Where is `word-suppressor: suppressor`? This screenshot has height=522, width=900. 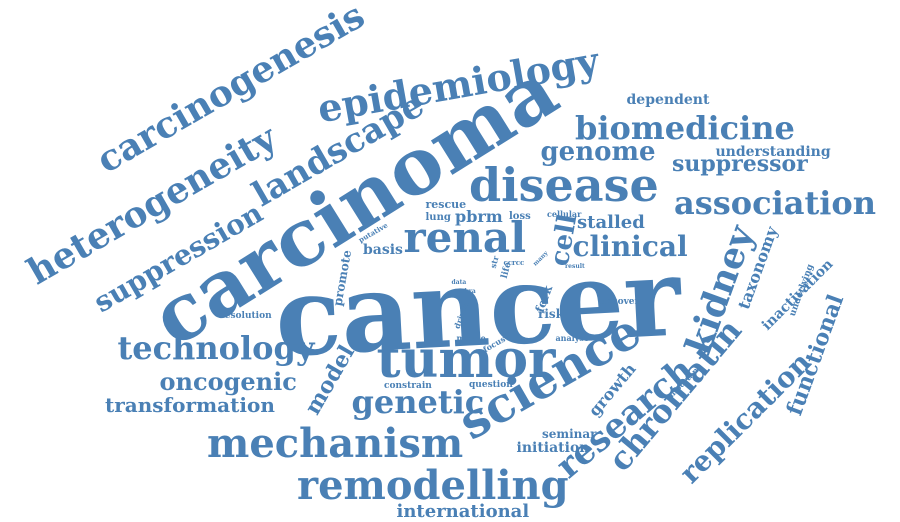
word-suppressor: suppressor is located at coordinates (740, 164).